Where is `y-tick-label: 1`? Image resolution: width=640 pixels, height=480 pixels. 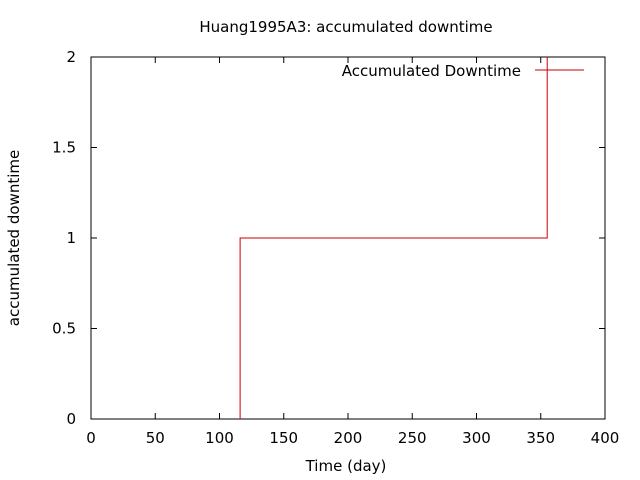
y-tick-label: 1 is located at coordinates (71, 238).